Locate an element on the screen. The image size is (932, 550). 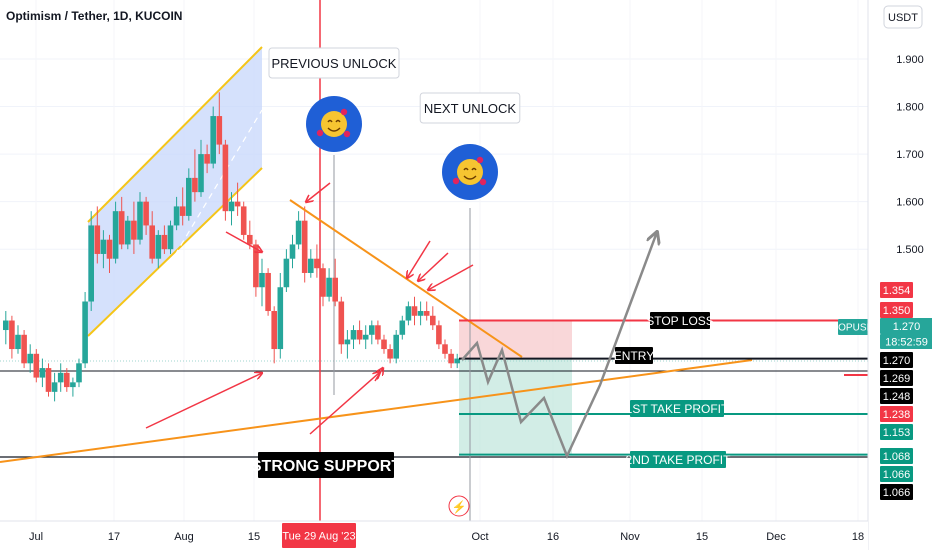
price-label: 1.066 is located at coordinates (896, 474).